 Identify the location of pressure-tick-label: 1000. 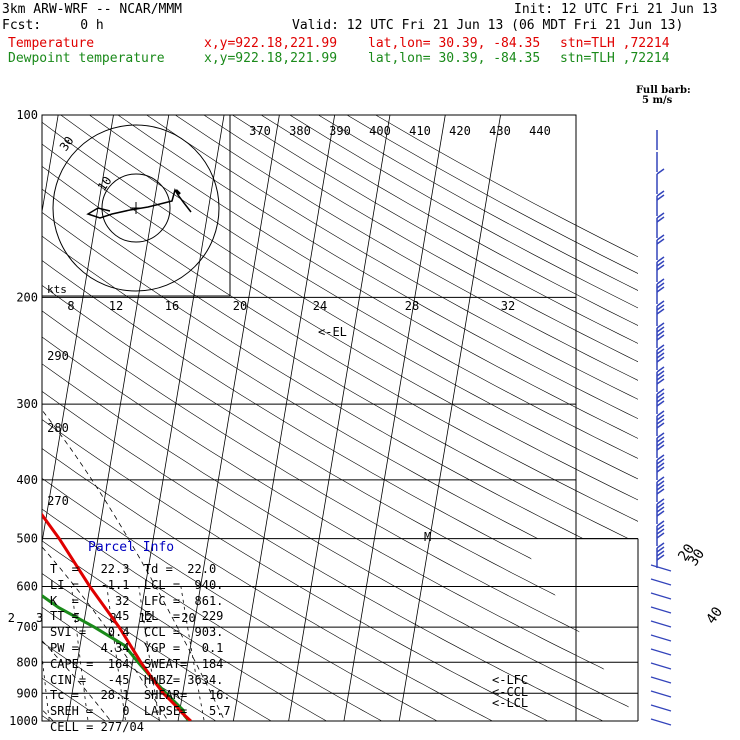
(23, 721).